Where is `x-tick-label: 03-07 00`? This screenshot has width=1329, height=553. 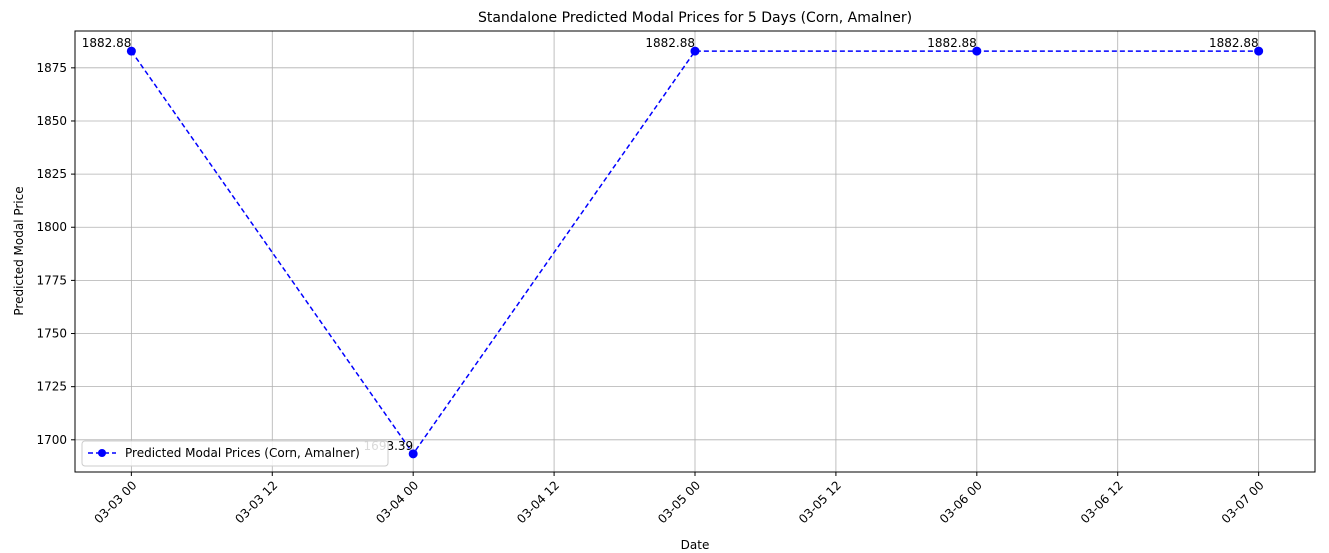
x-tick-label: 03-07 00 is located at coordinates (1243, 502).